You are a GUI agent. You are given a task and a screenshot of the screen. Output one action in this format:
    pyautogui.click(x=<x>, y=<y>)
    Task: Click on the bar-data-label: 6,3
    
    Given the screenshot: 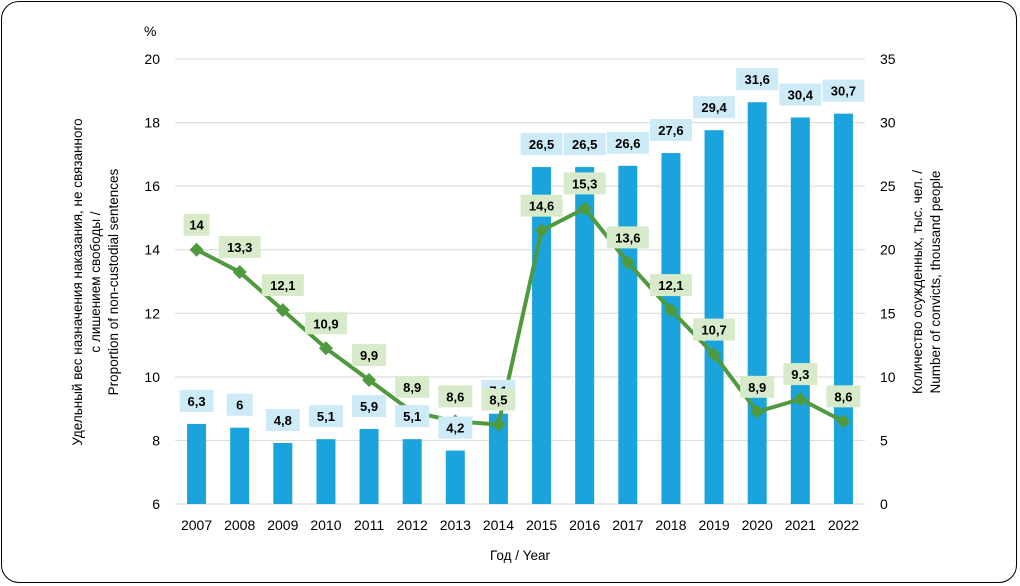 What is the action you would take?
    pyautogui.click(x=197, y=401)
    